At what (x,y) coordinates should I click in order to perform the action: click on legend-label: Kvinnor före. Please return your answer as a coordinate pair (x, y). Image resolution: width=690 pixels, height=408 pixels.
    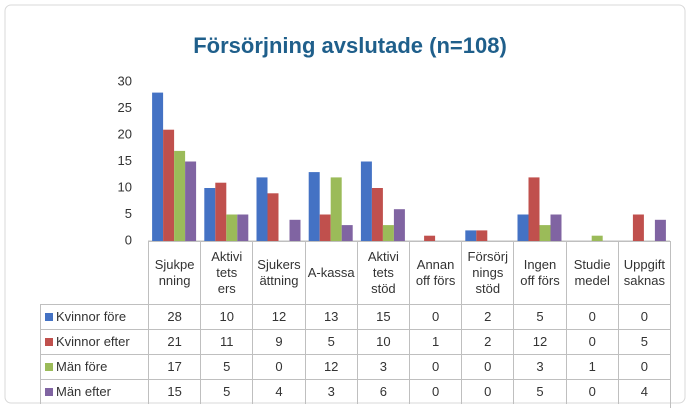
    Looking at the image, I should click on (91, 316).